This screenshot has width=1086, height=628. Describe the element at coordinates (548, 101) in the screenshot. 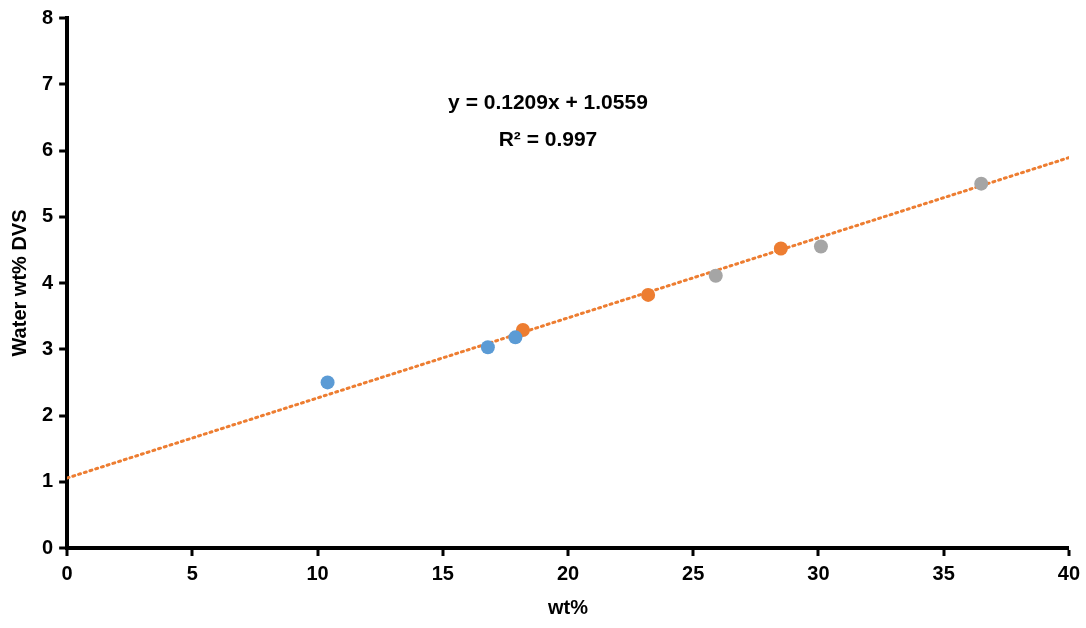

I see `annotation: y = 0.1209x + 1.0559` at that location.